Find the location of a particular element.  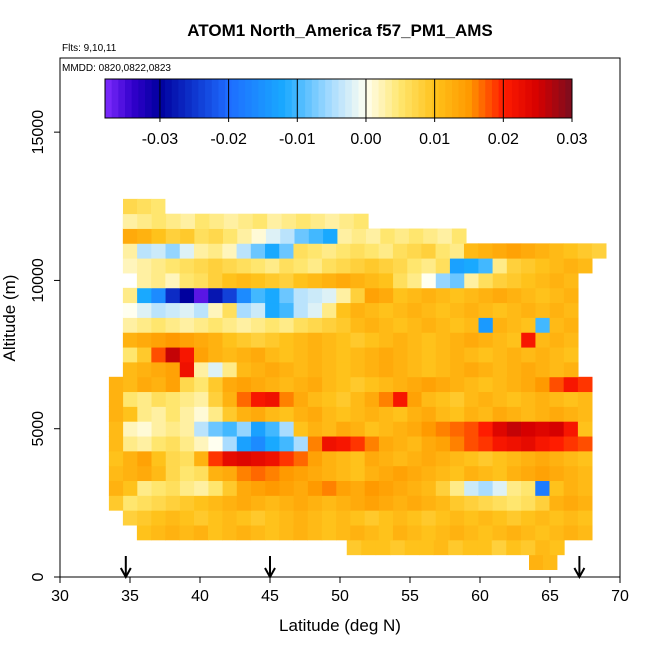

colorbar-tick-label: 0.03 is located at coordinates (571, 139).